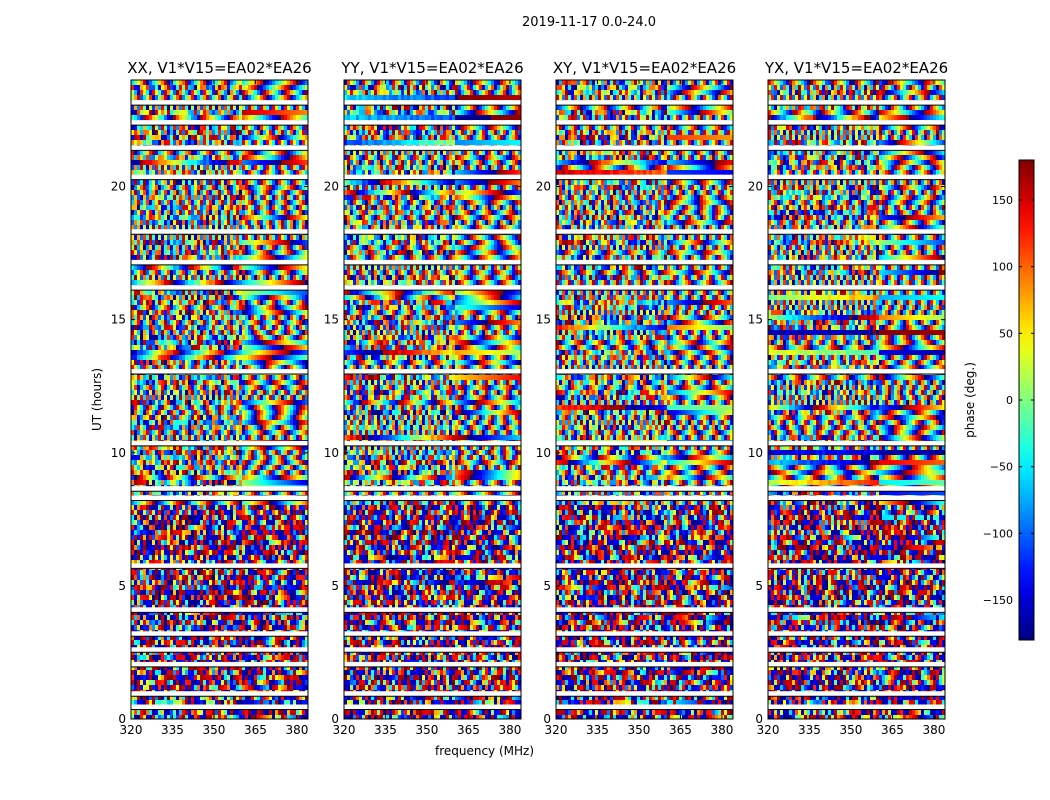 This screenshot has height=800, width=1050. What do you see at coordinates (97, 399) in the screenshot?
I see `y-axis-label: UT (hours)` at bounding box center [97, 399].